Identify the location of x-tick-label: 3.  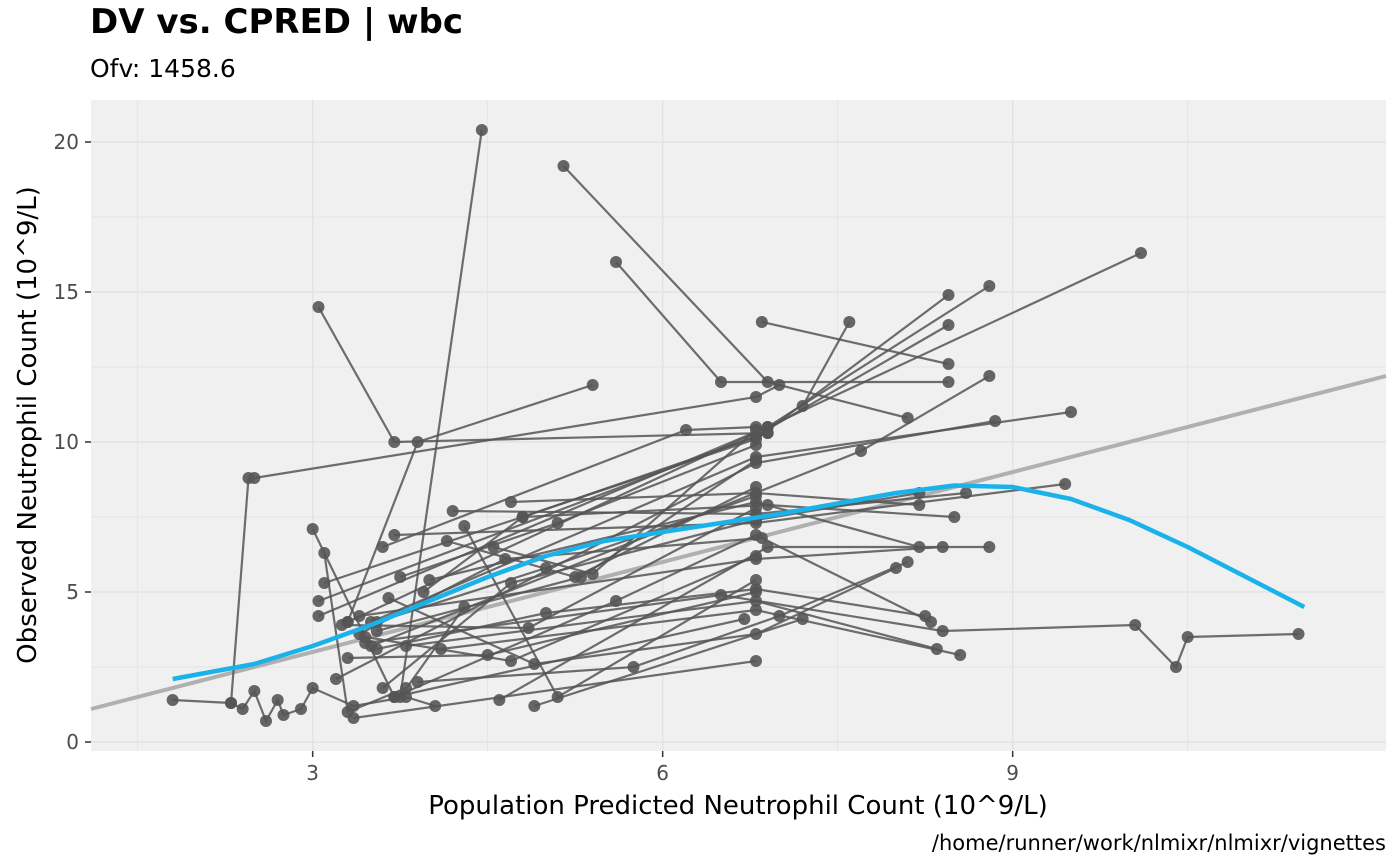
(312, 773).